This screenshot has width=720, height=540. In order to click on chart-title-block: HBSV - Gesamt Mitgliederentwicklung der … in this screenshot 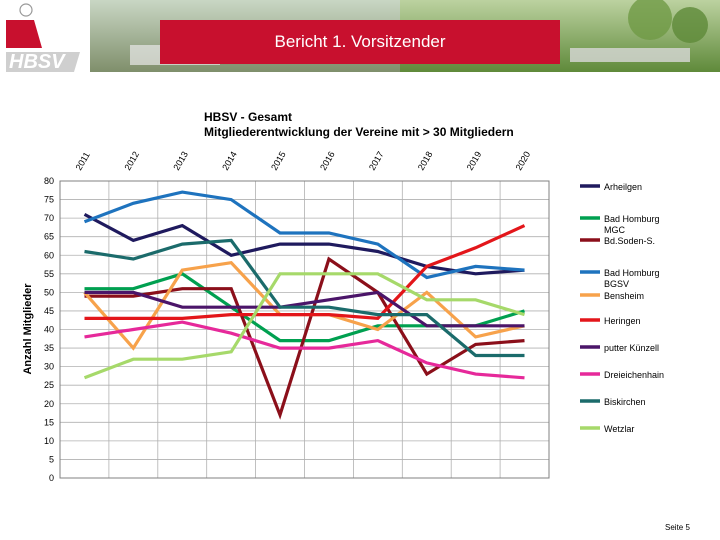, I will do `click(359, 125)`.